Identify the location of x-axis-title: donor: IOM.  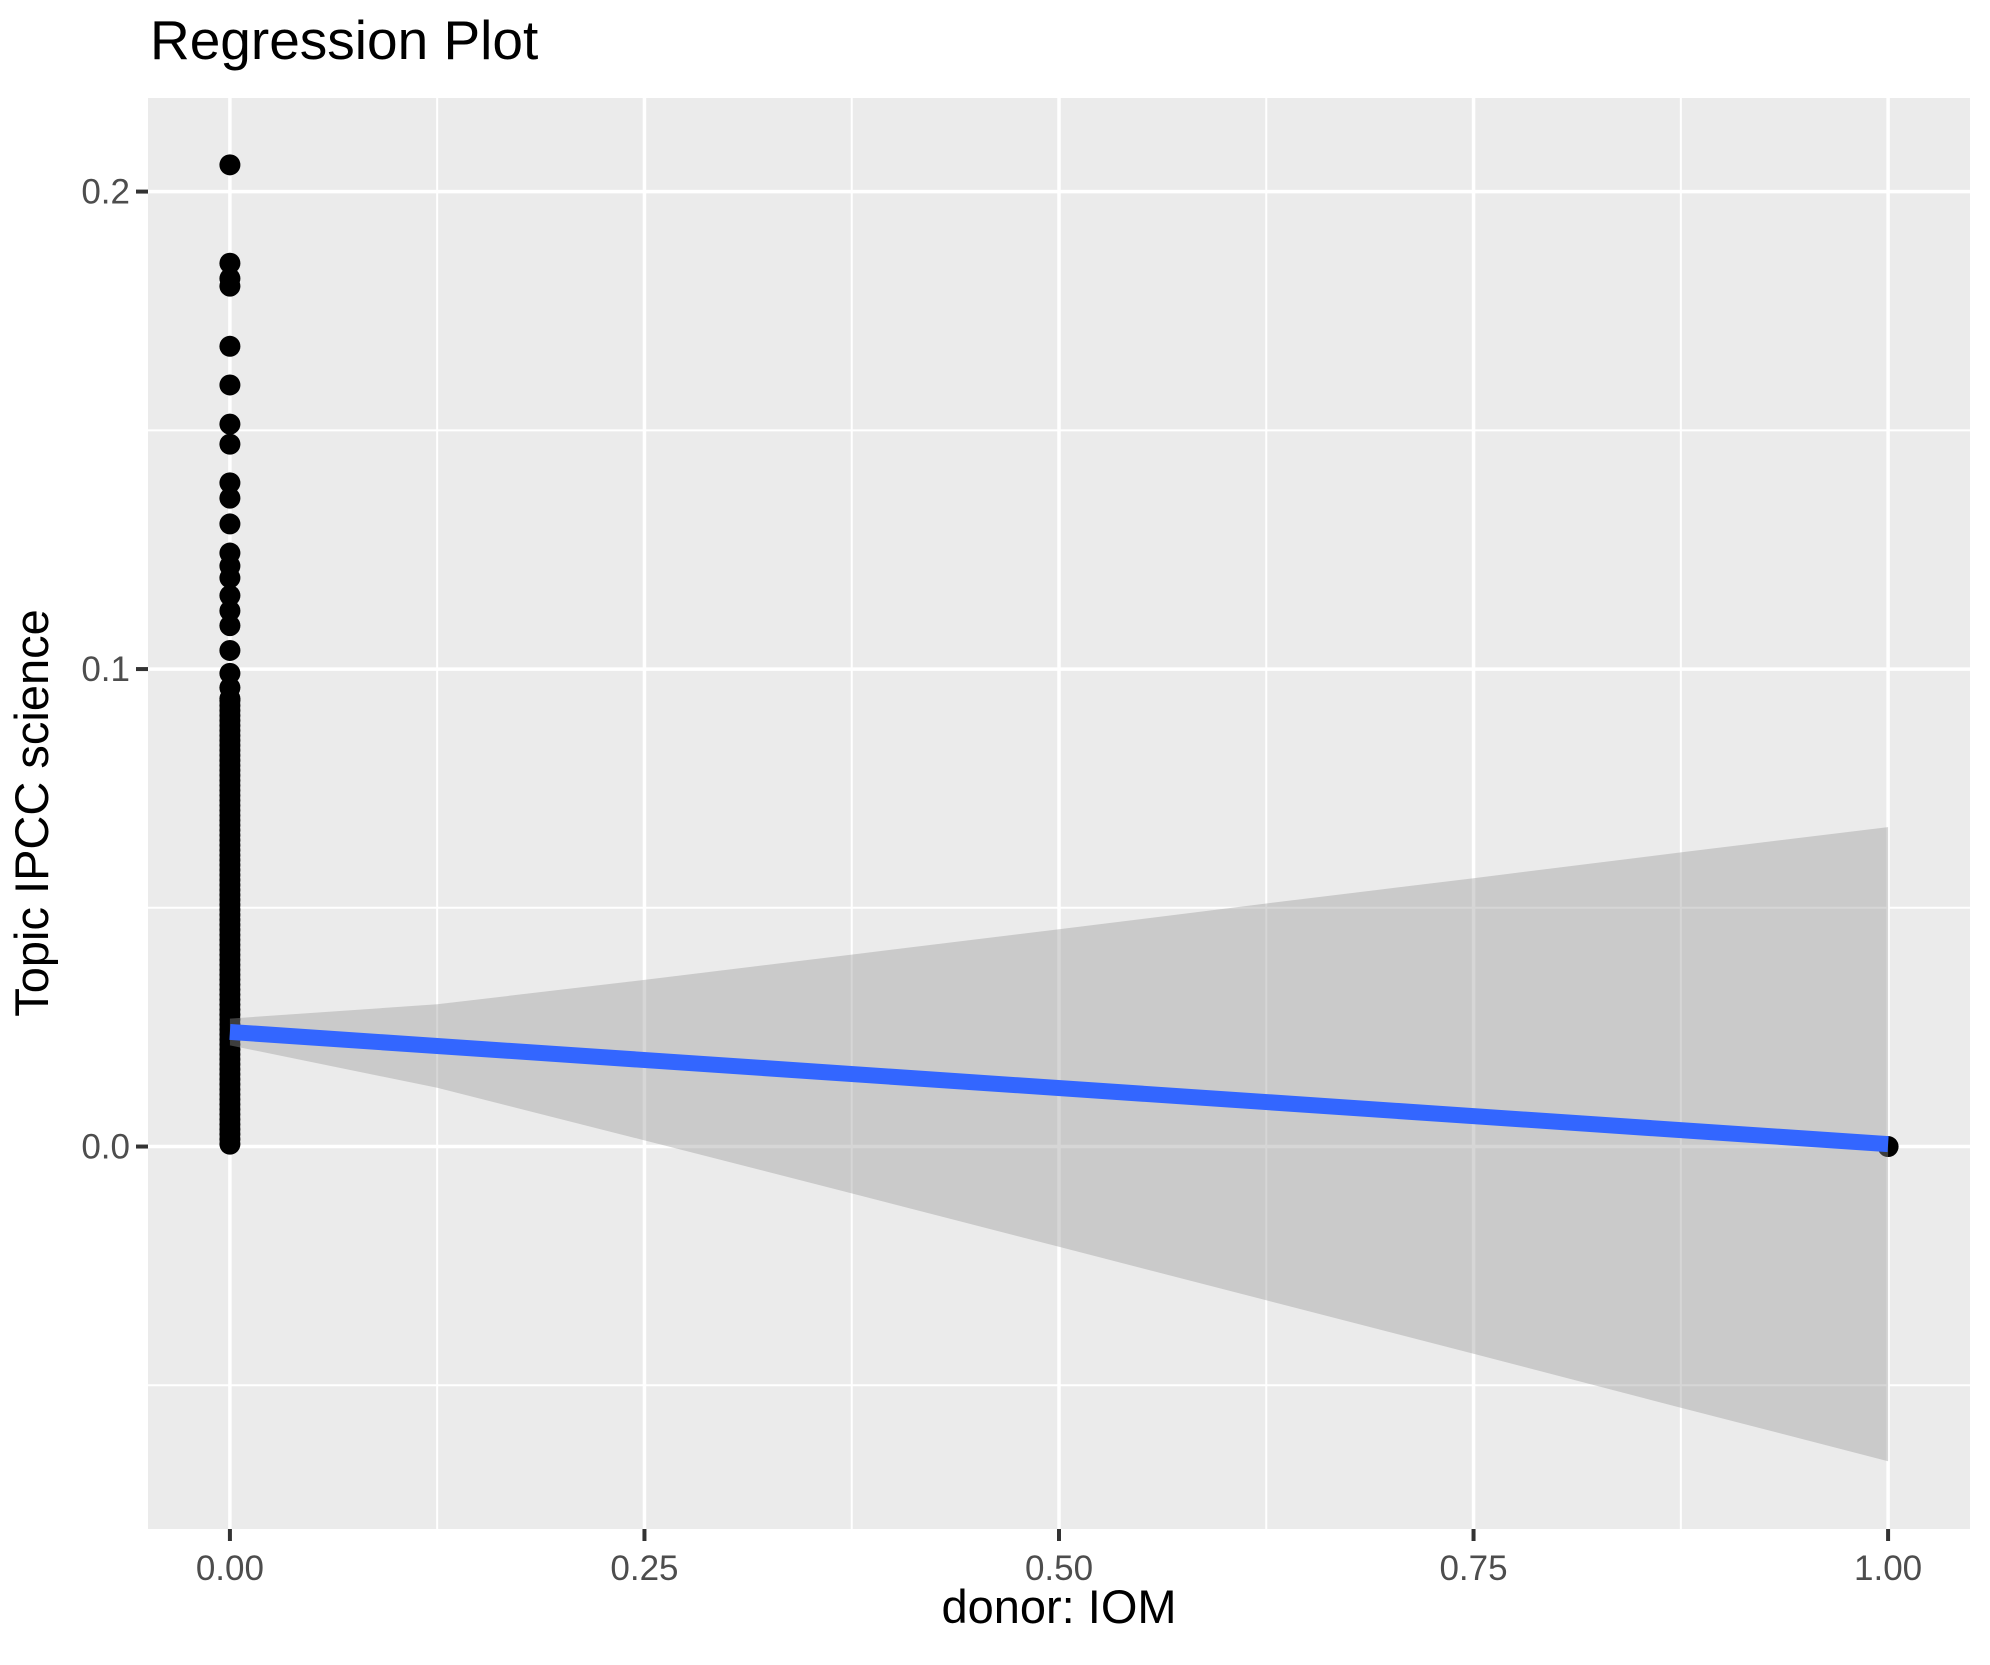
(1059, 1606).